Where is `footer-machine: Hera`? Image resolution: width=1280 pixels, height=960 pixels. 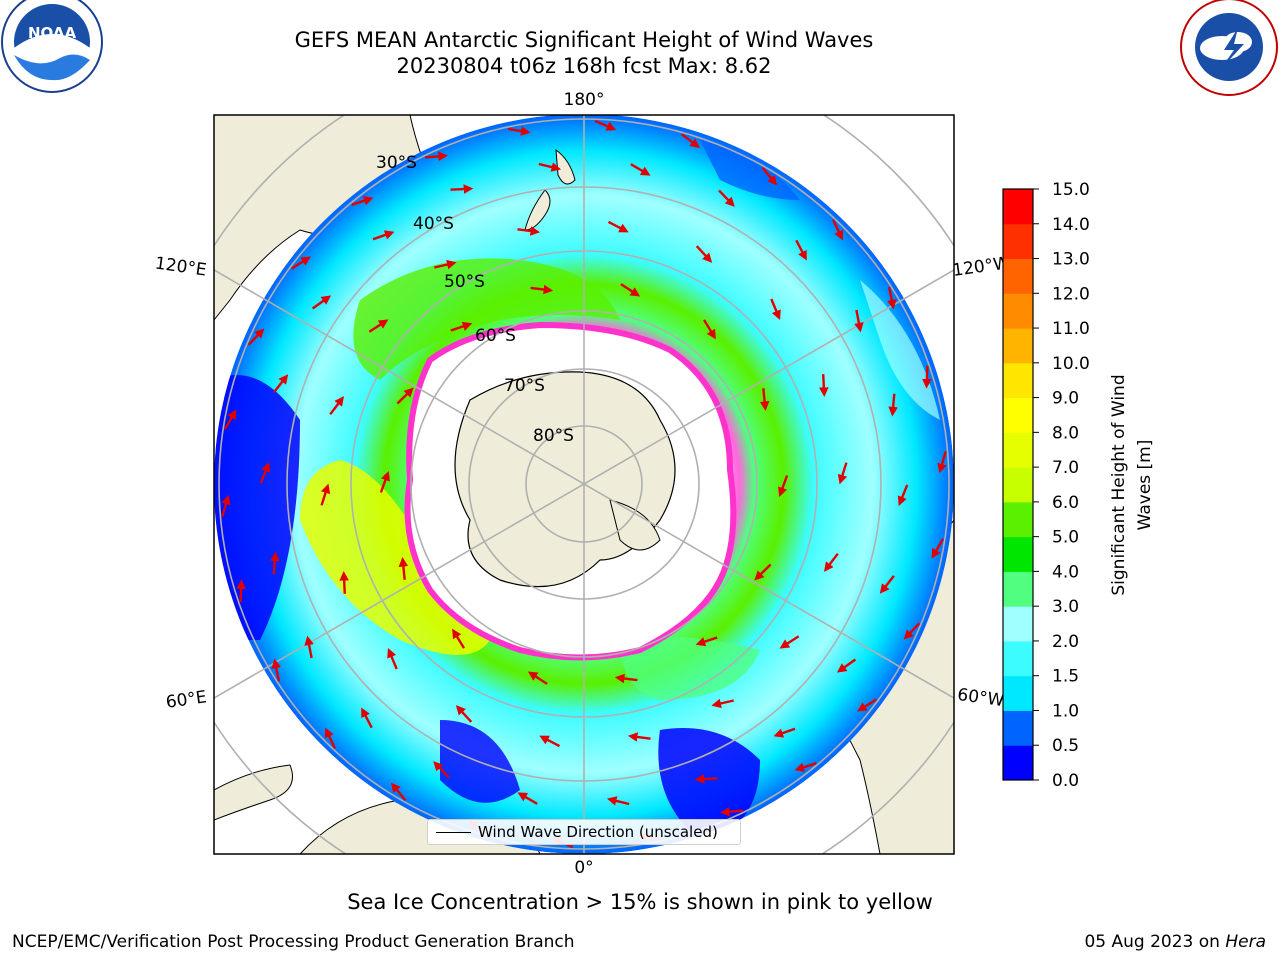 footer-machine: Hera is located at coordinates (1245, 942).